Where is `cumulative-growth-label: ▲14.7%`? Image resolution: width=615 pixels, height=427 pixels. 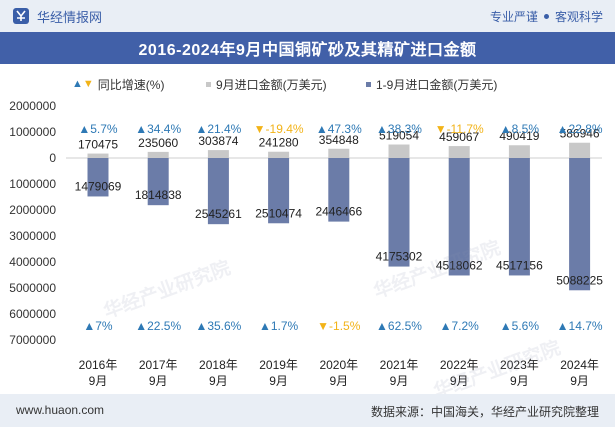 cumulative-growth-label: ▲14.7% is located at coordinates (580, 326).